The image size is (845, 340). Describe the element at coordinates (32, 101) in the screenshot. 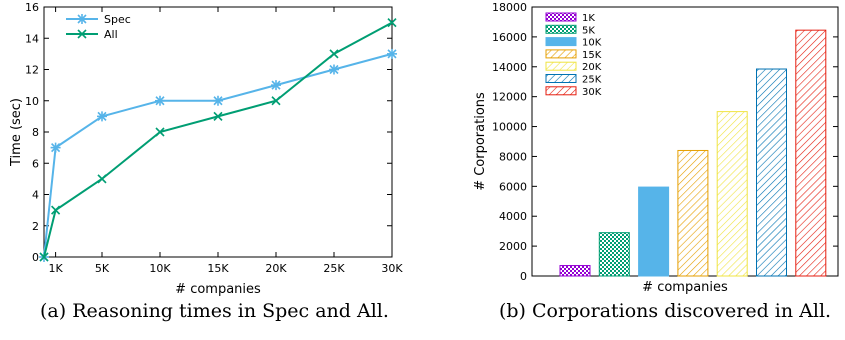

I see `y-tick-label-a: 10` at that location.